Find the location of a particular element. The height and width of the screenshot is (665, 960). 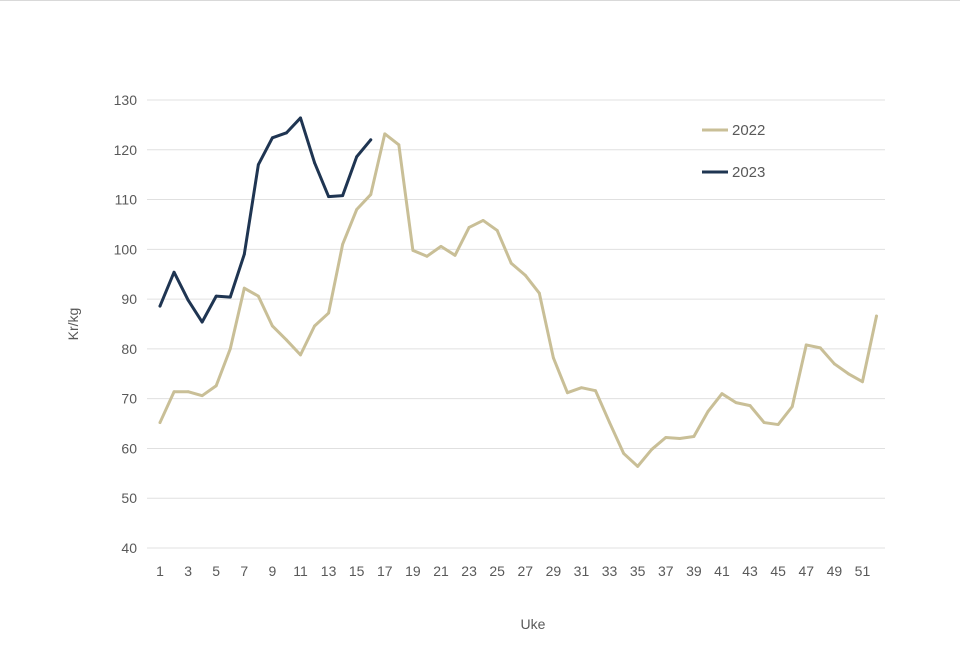

x-tick-label: 13 is located at coordinates (329, 571).